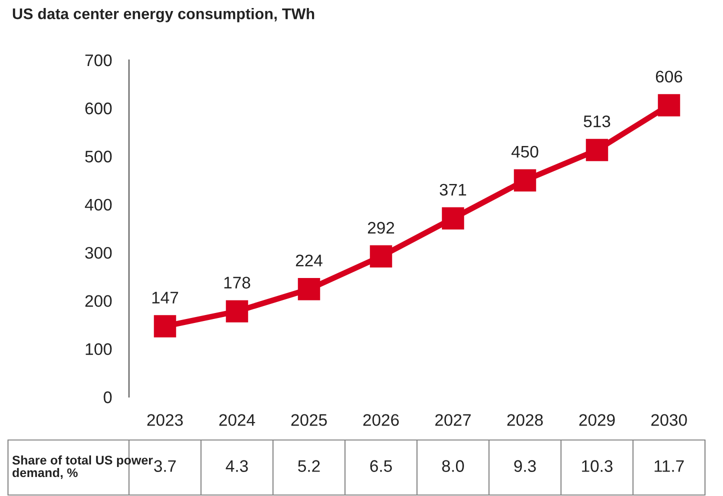 The height and width of the screenshot is (496, 723). I want to click on text: 3.7, so click(165, 466).